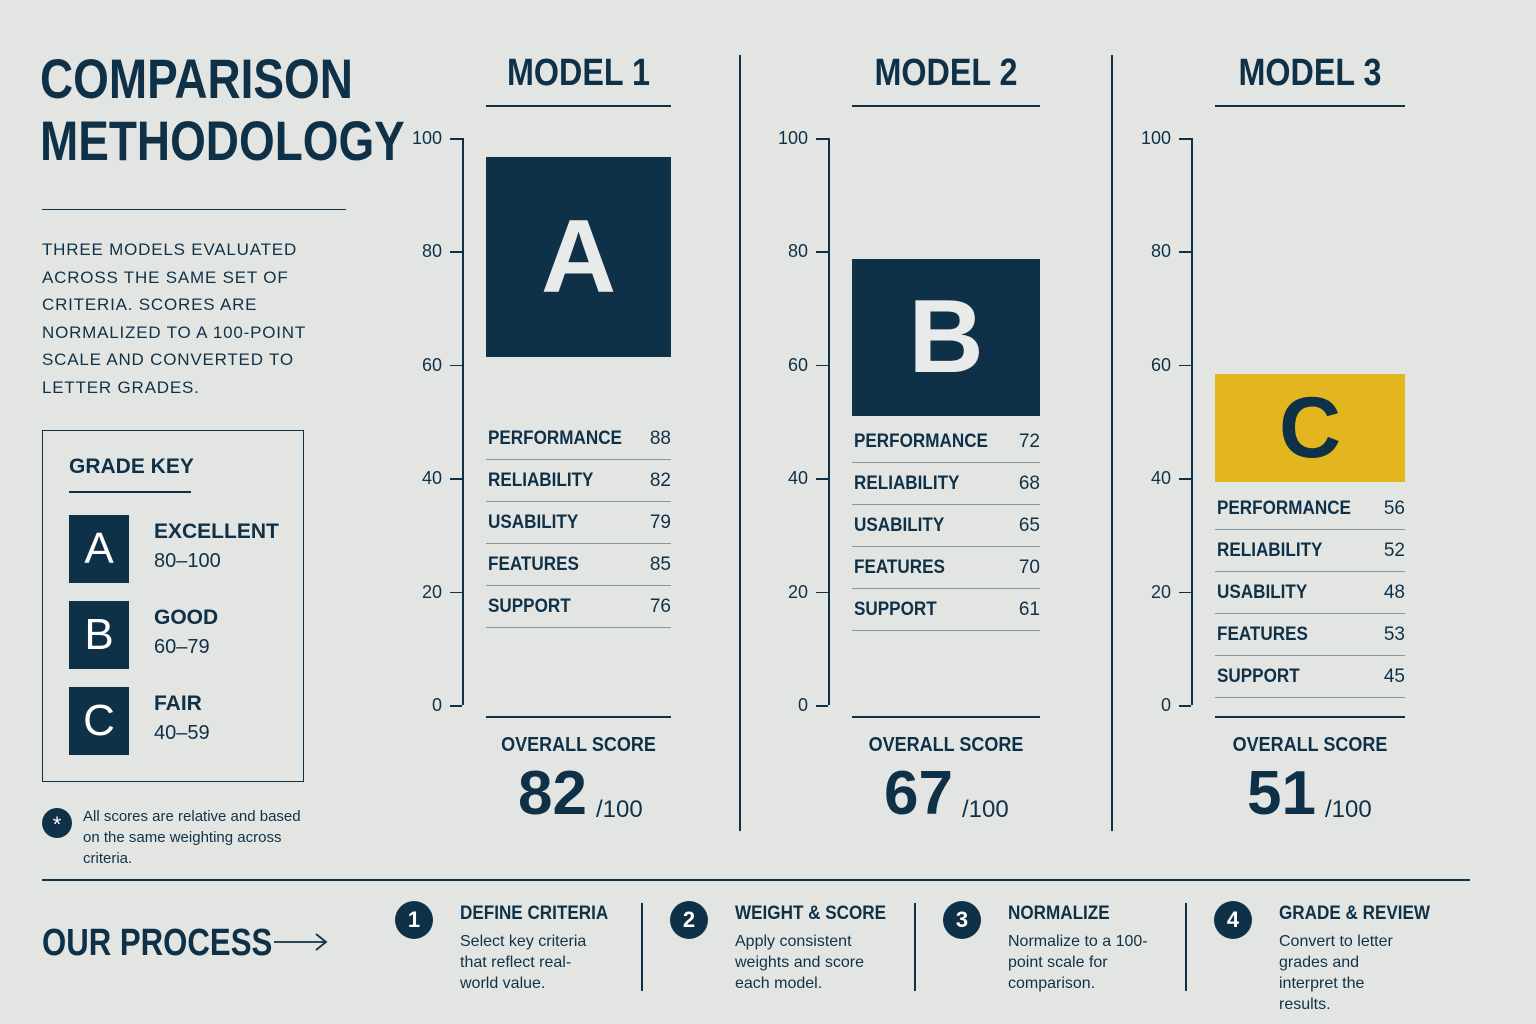 The image size is (1536, 1024). Describe the element at coordinates (1029, 525) in the screenshot. I see `criterion-score: 65` at that location.